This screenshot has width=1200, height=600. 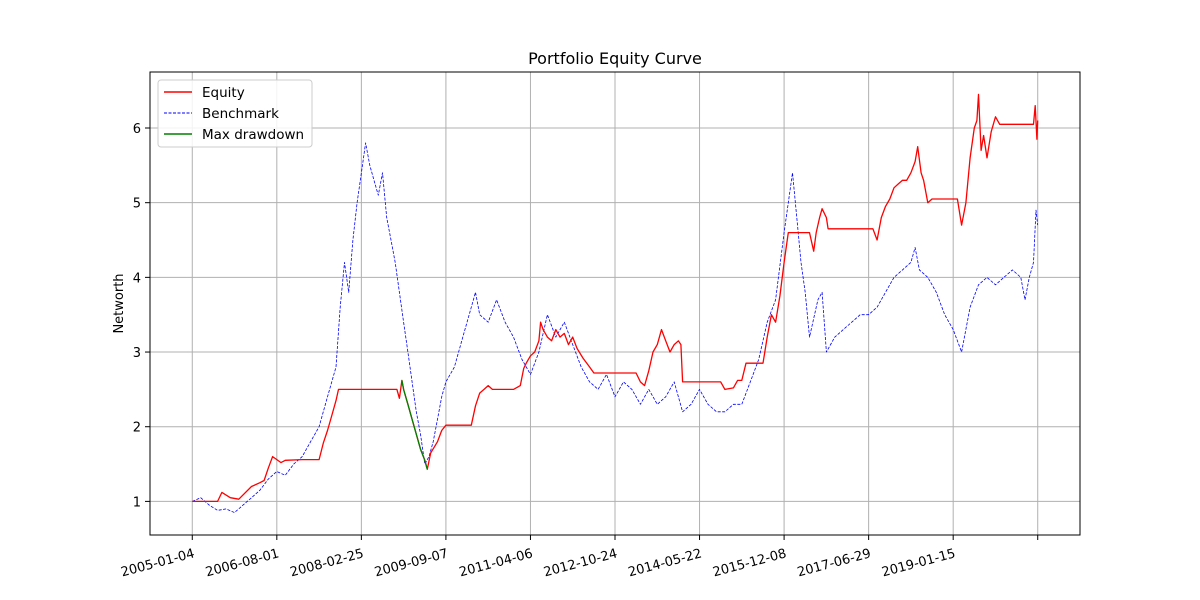 I want to click on y-axis-label: Networth, so click(x=119, y=303).